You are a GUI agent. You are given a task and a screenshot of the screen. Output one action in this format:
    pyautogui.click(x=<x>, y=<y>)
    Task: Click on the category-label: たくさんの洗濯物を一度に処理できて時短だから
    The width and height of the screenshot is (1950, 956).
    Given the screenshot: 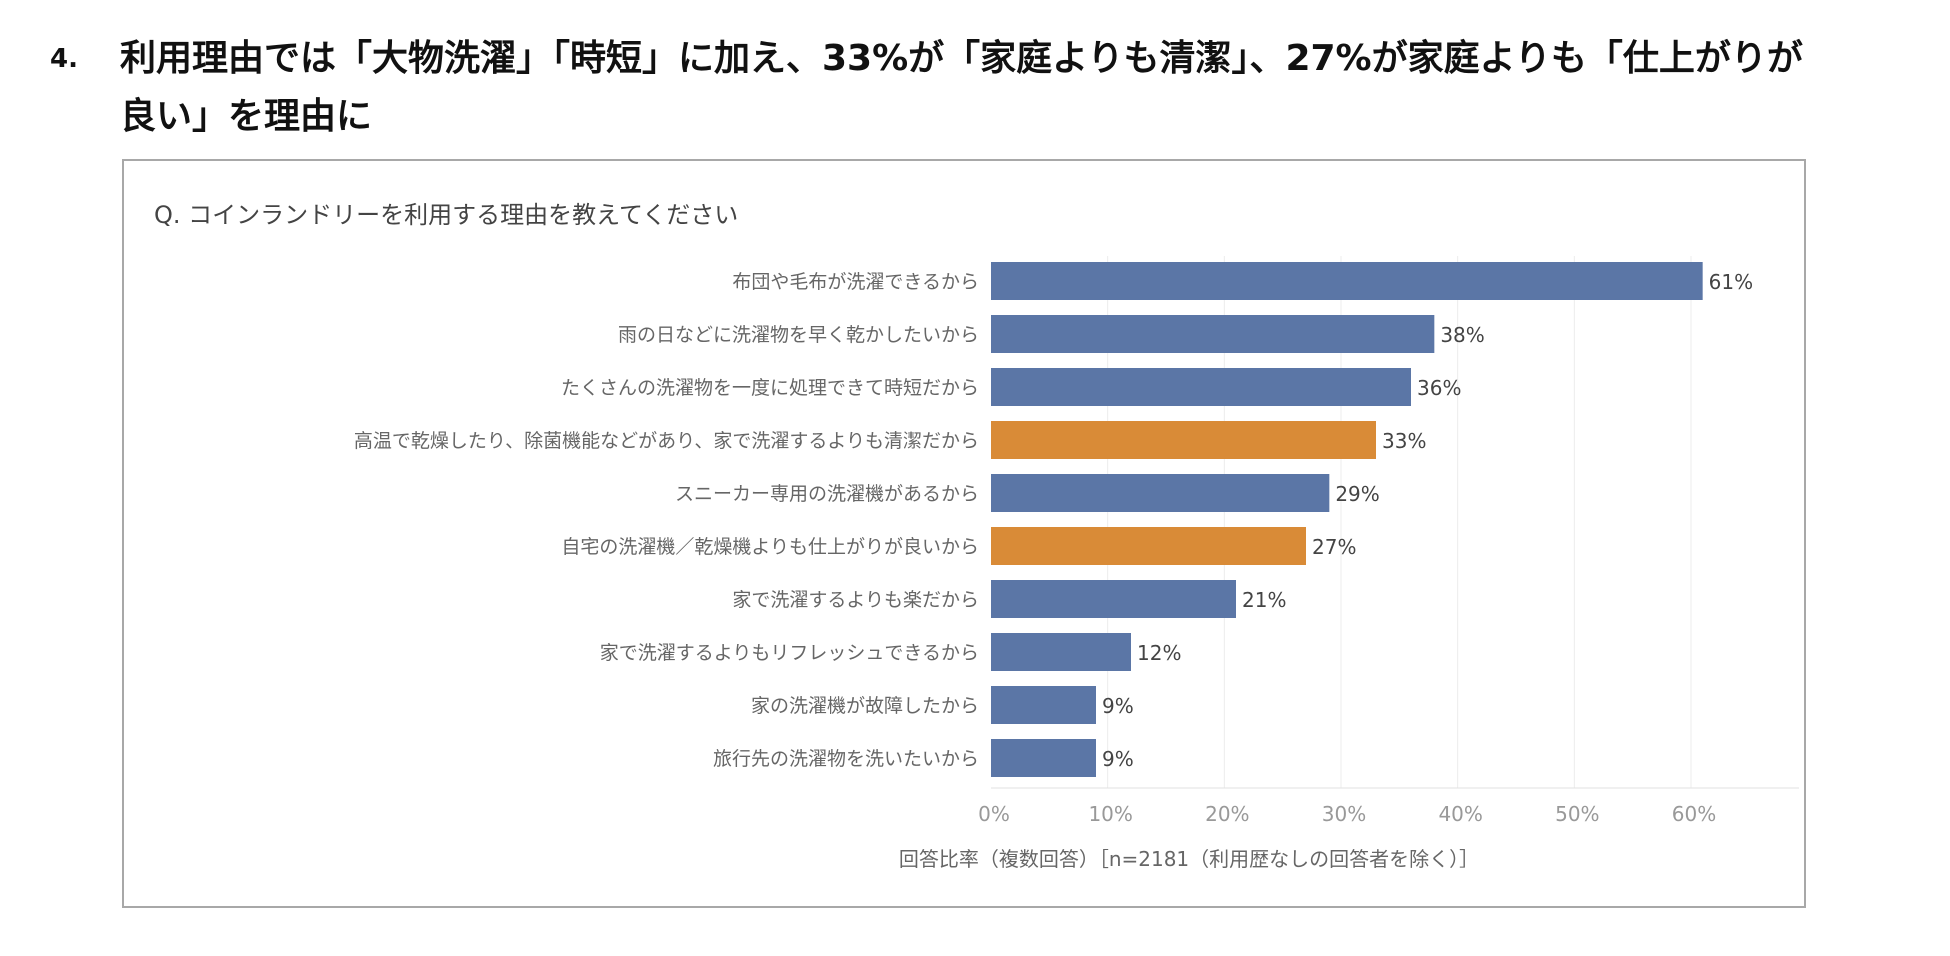 What is the action you would take?
    pyautogui.click(x=770, y=388)
    